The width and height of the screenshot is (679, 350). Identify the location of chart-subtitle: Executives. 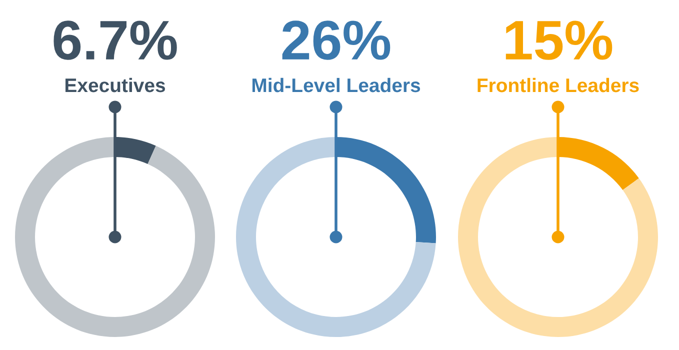
(116, 85).